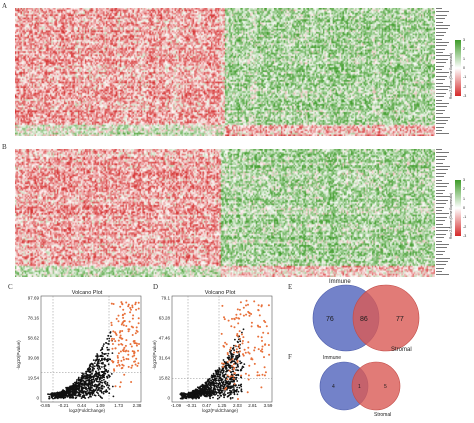 Image resolution: width=474 pixels, height=423 pixels. What do you see at coordinates (364, 319) in the screenshot?
I see `venn-e-overlap-count: 86` at bounding box center [364, 319].